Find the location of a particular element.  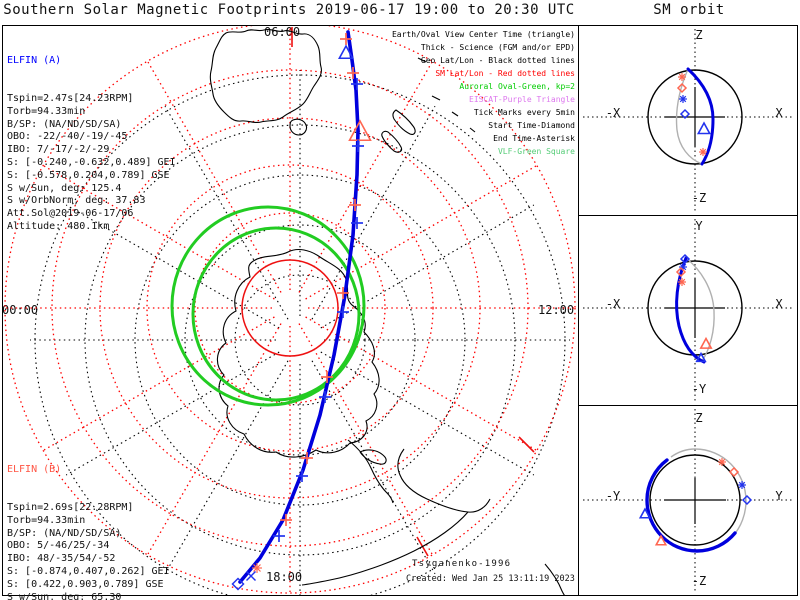

created-timestamp: Created: Wed Jan 25 13:11:19 2023 is located at coordinates (490, 579).